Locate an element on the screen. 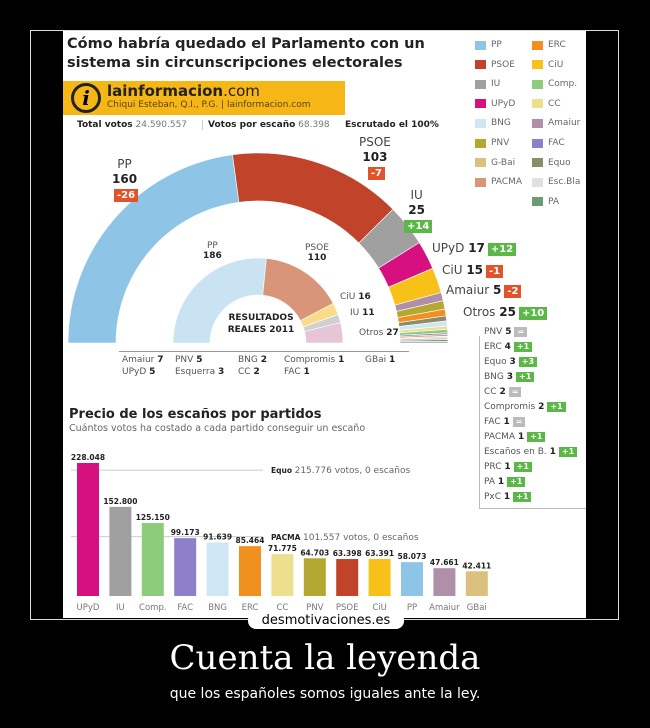 This screenshot has height=728, width=650. real-other-item: PNV 5 is located at coordinates (188, 360).